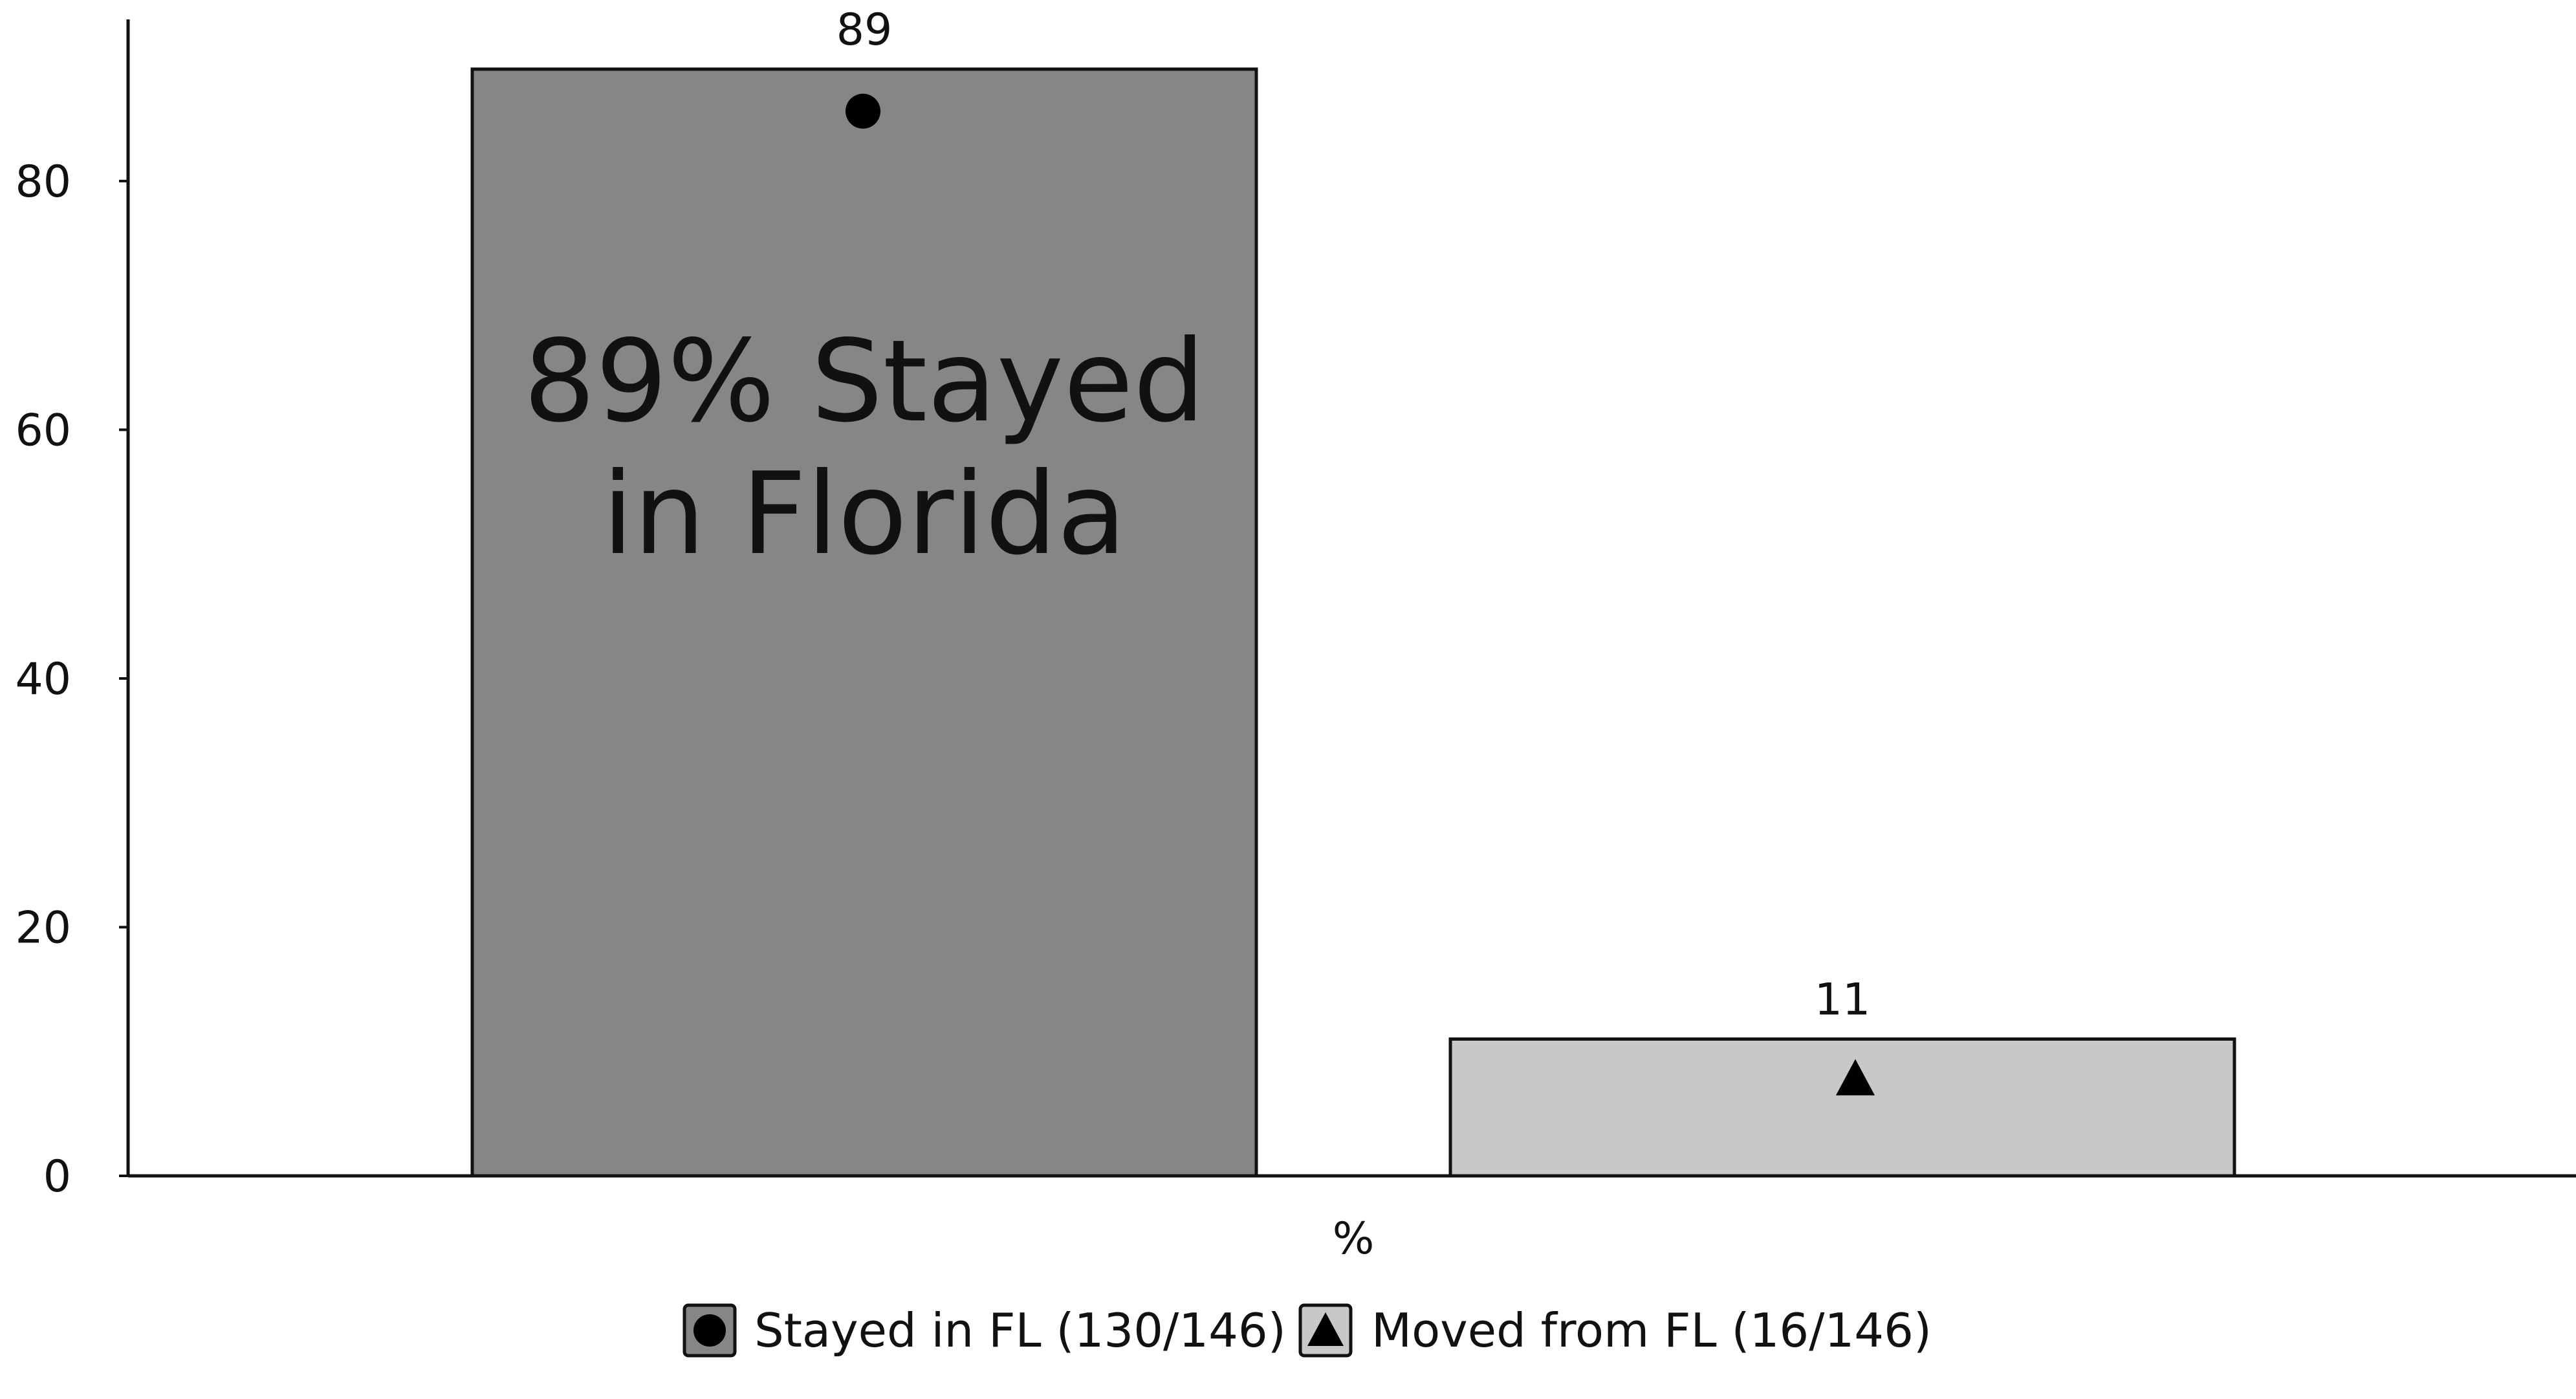 This screenshot has height=1399, width=2576. Describe the element at coordinates (864, 514) in the screenshot. I see `annotation-line: in Florida` at that location.